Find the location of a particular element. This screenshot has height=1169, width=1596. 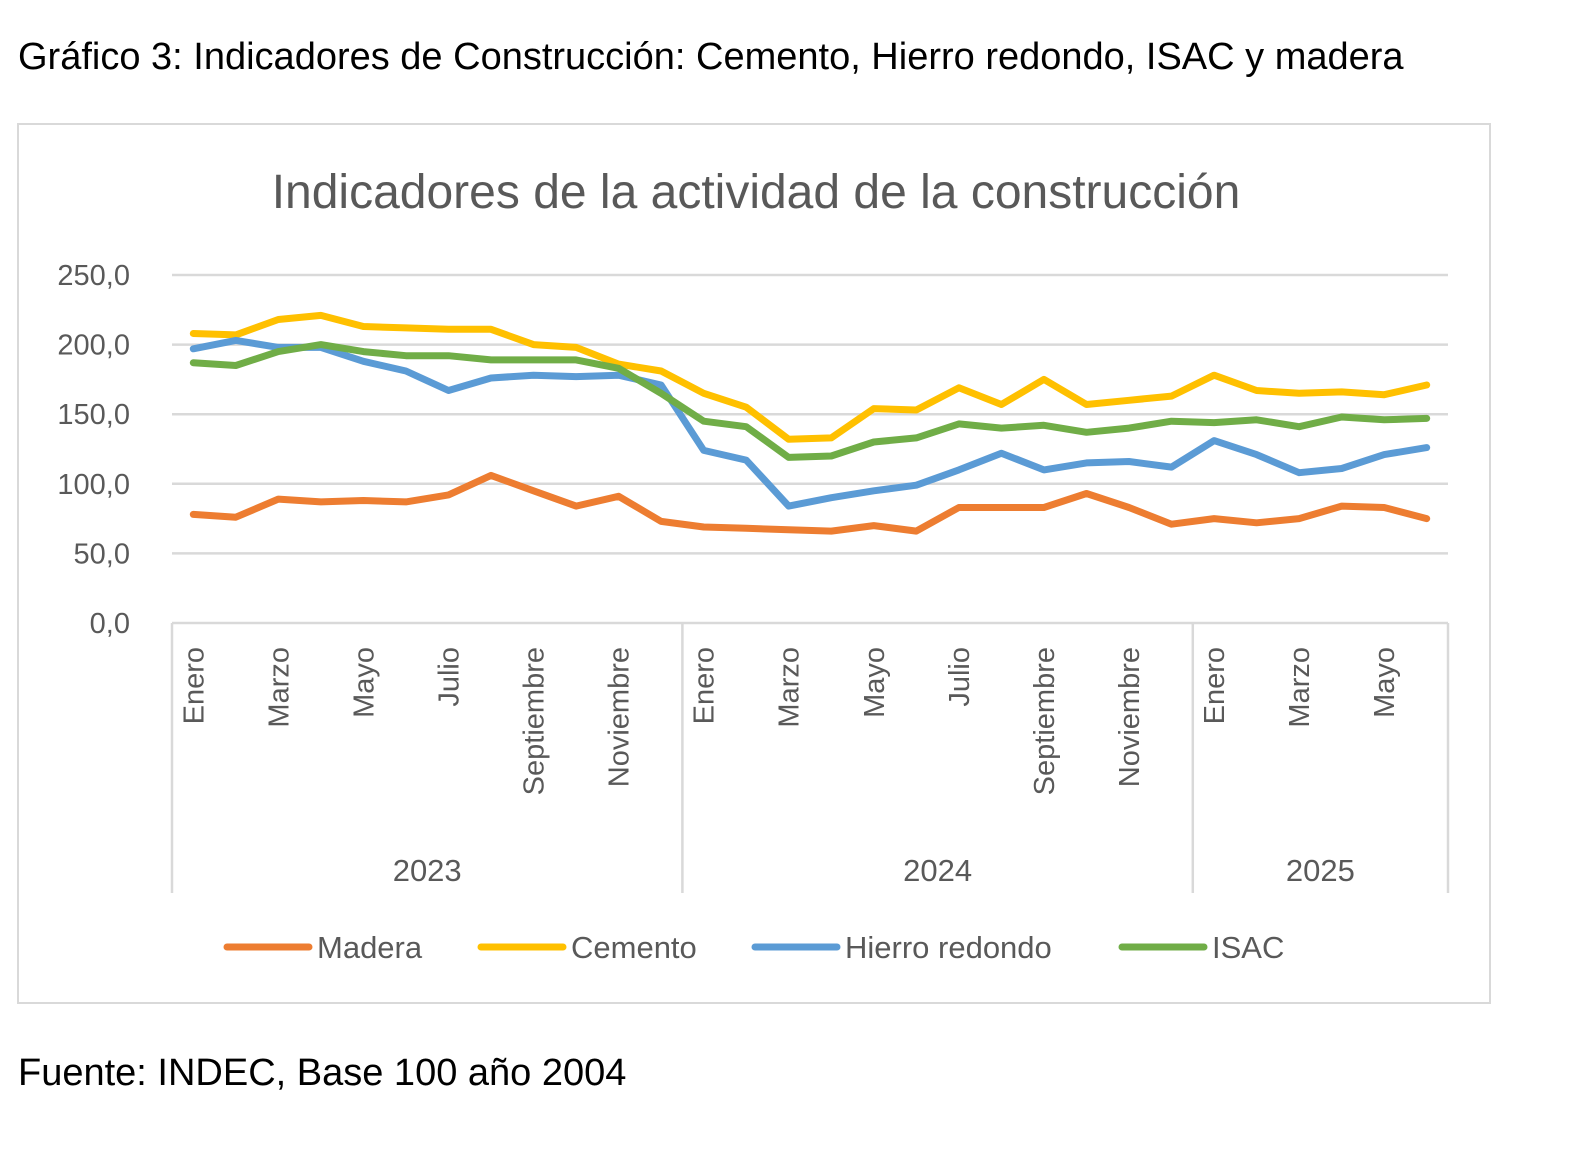

y-tick-label: 250,0 is located at coordinates (93, 276).